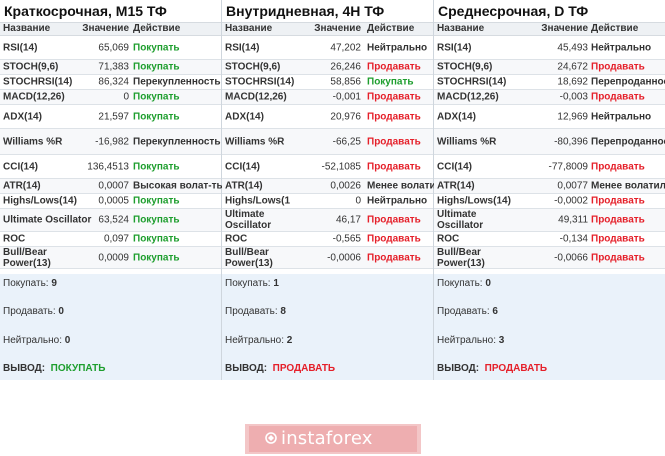  I want to click on indicator-value: 0,0026, so click(345, 186).